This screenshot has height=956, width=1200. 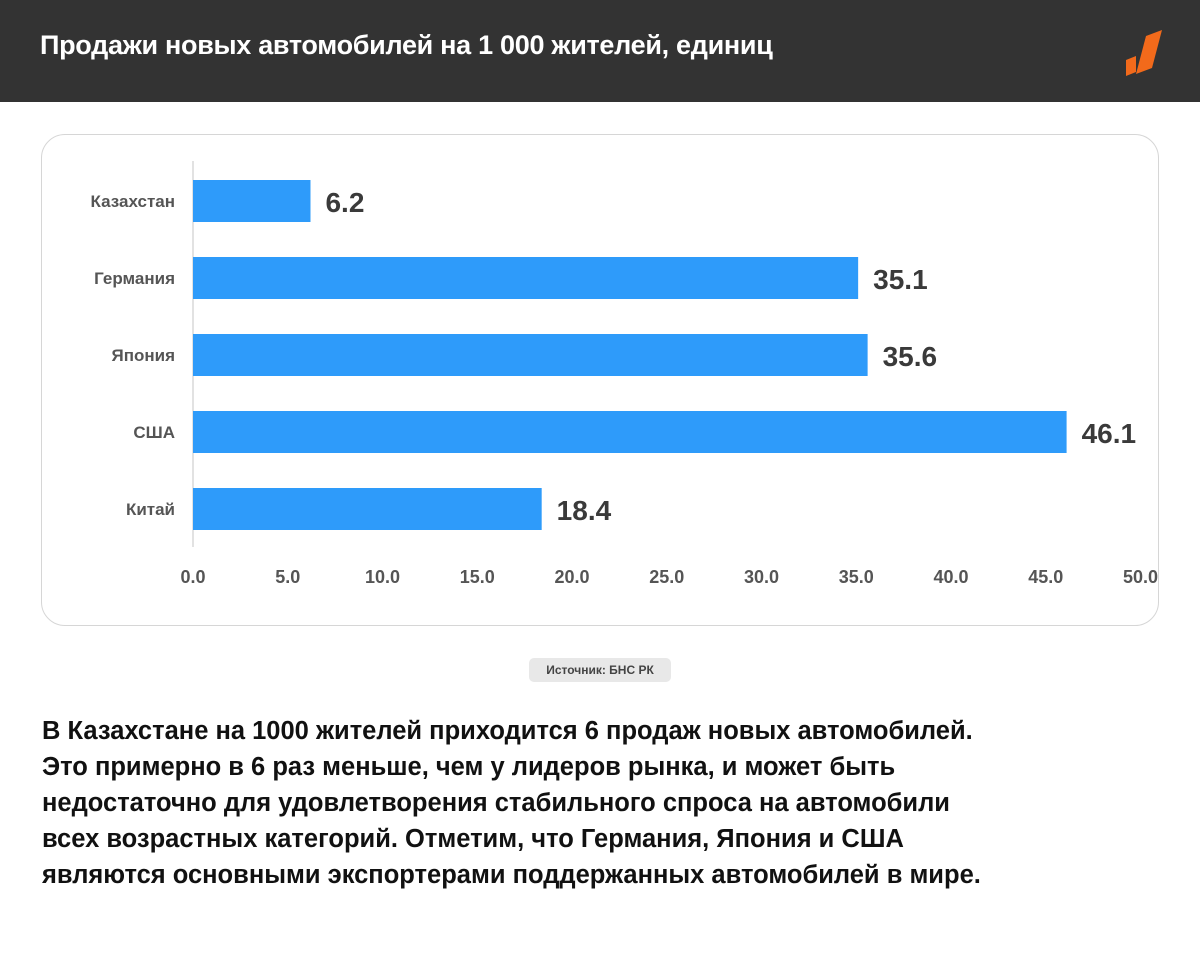 I want to click on logo-icon, so click(x=1144, y=53).